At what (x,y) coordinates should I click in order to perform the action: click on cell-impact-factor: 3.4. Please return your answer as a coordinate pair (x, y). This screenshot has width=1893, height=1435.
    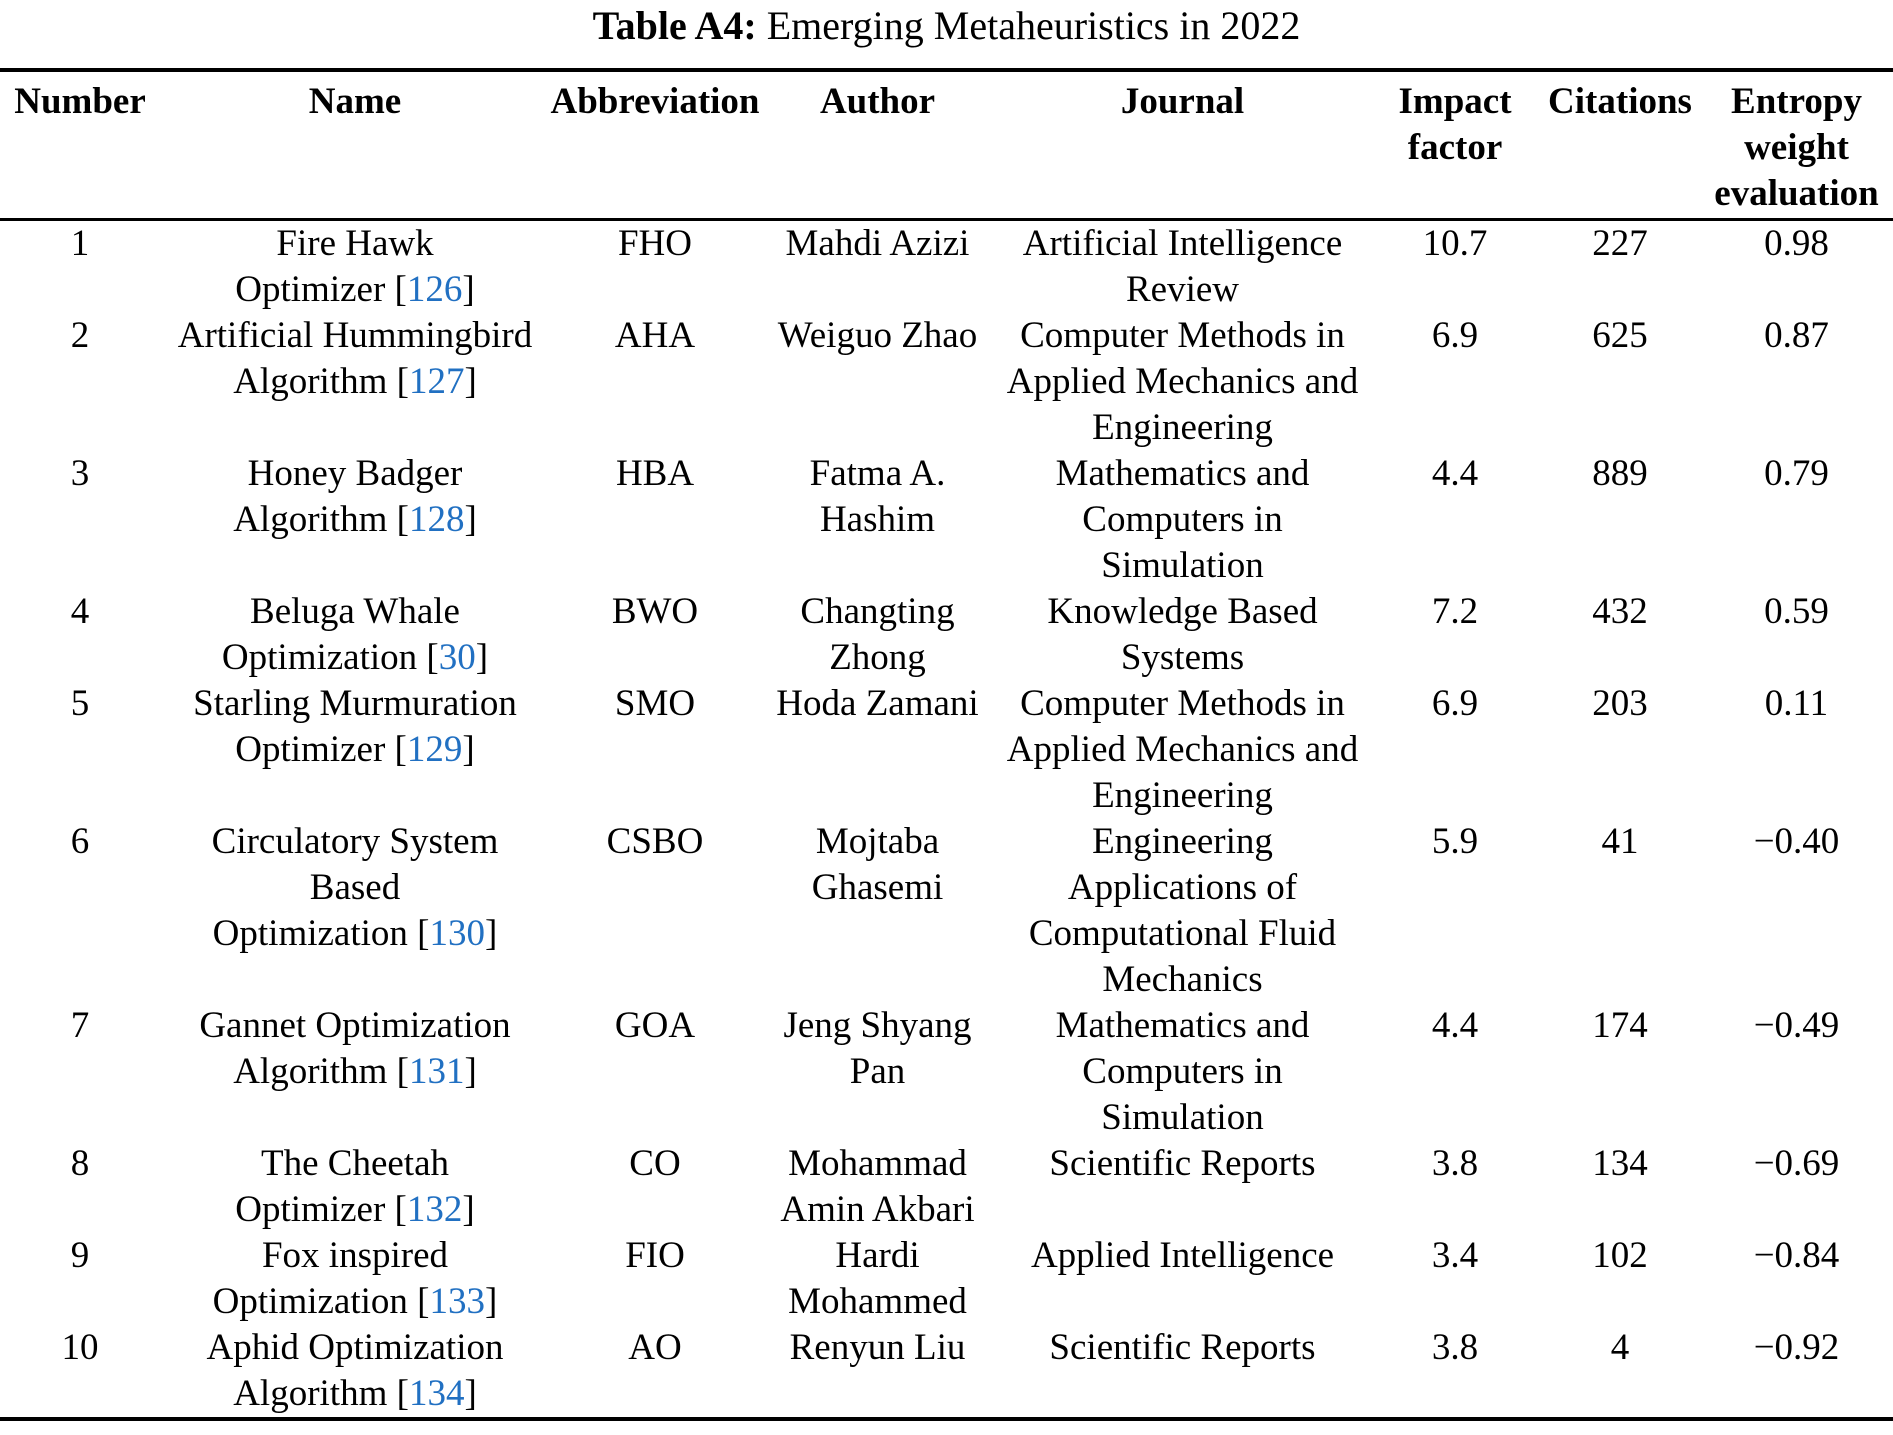
    Looking at the image, I should click on (1455, 1279).